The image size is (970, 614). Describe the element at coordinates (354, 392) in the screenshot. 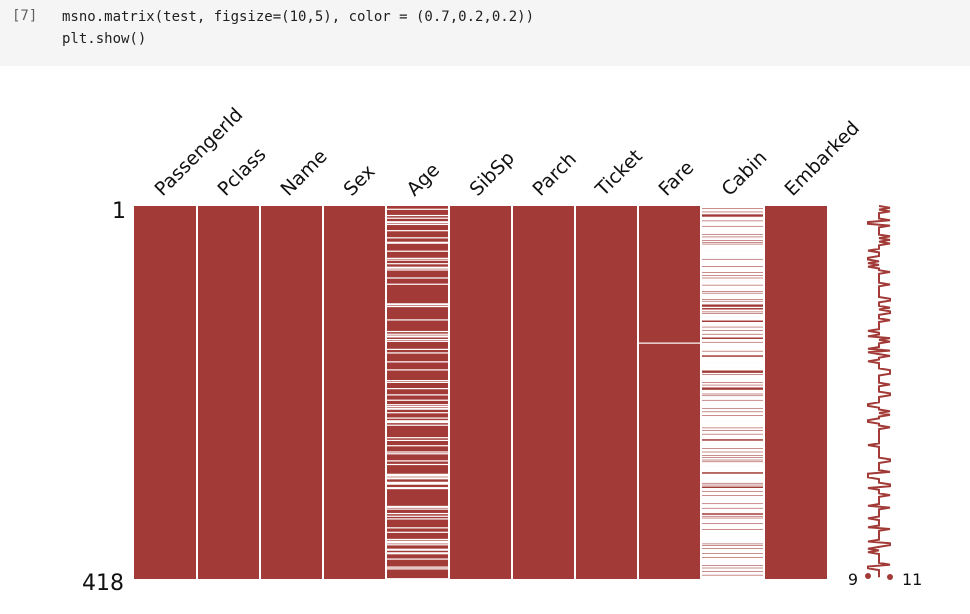

I see `matrix-column-sex` at that location.